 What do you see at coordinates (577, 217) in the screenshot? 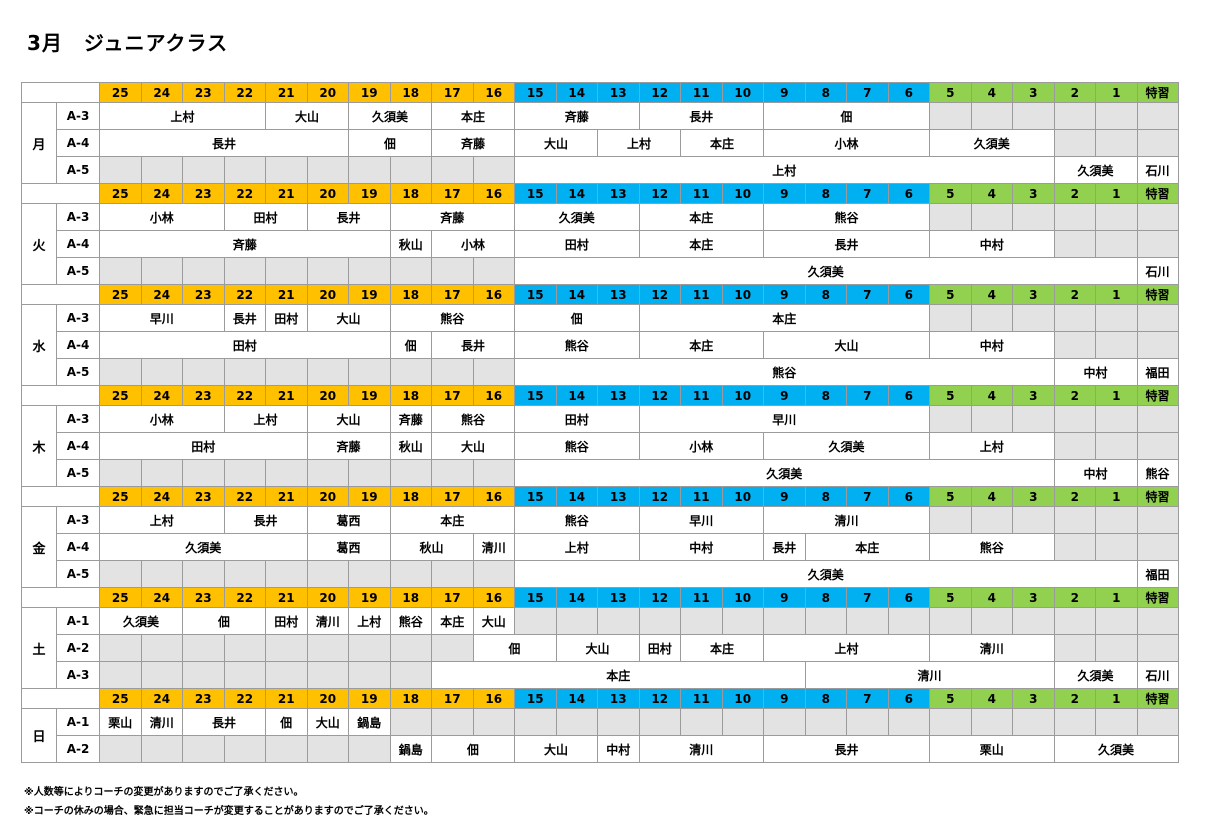
I see `coach-slot: 久須美` at bounding box center [577, 217].